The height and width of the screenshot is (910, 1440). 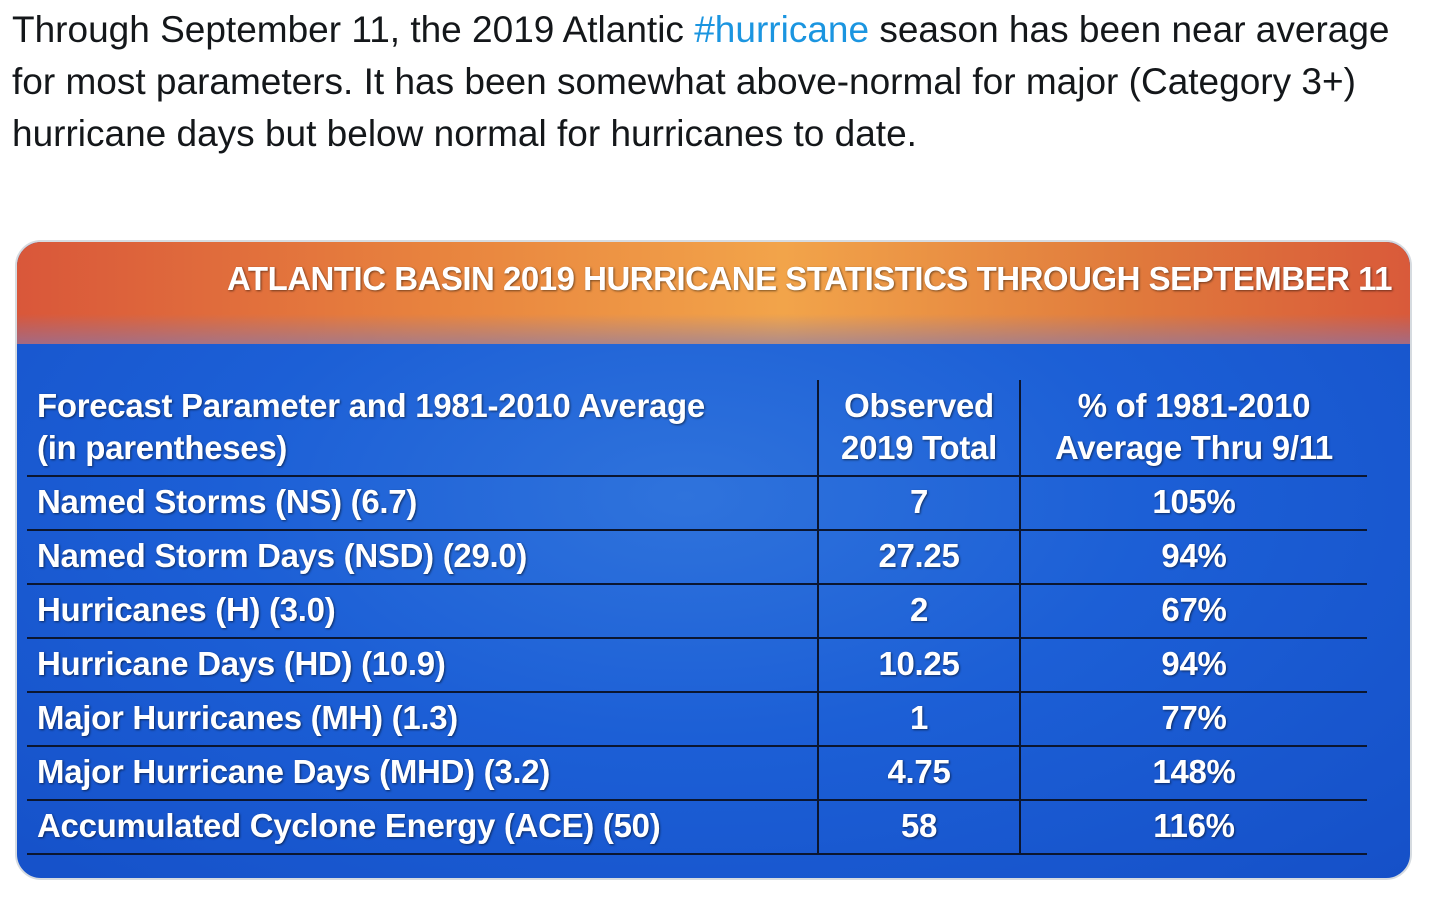 I want to click on parameter-cell: Named Storm Days (NSD) (29.0), so click(x=282, y=555).